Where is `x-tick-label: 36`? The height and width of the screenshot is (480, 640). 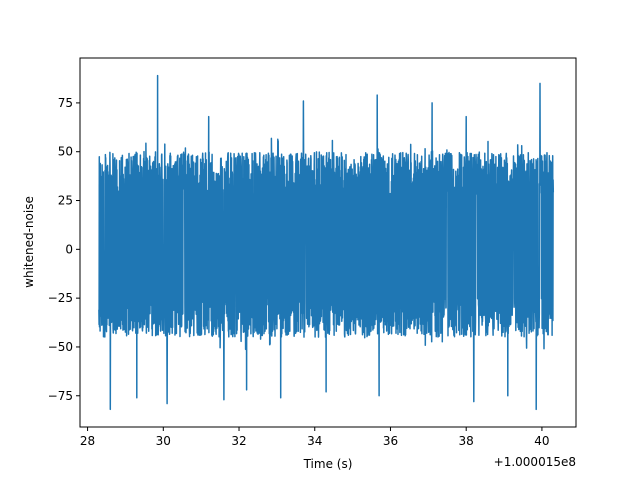 x-tick-label: 36 is located at coordinates (390, 441).